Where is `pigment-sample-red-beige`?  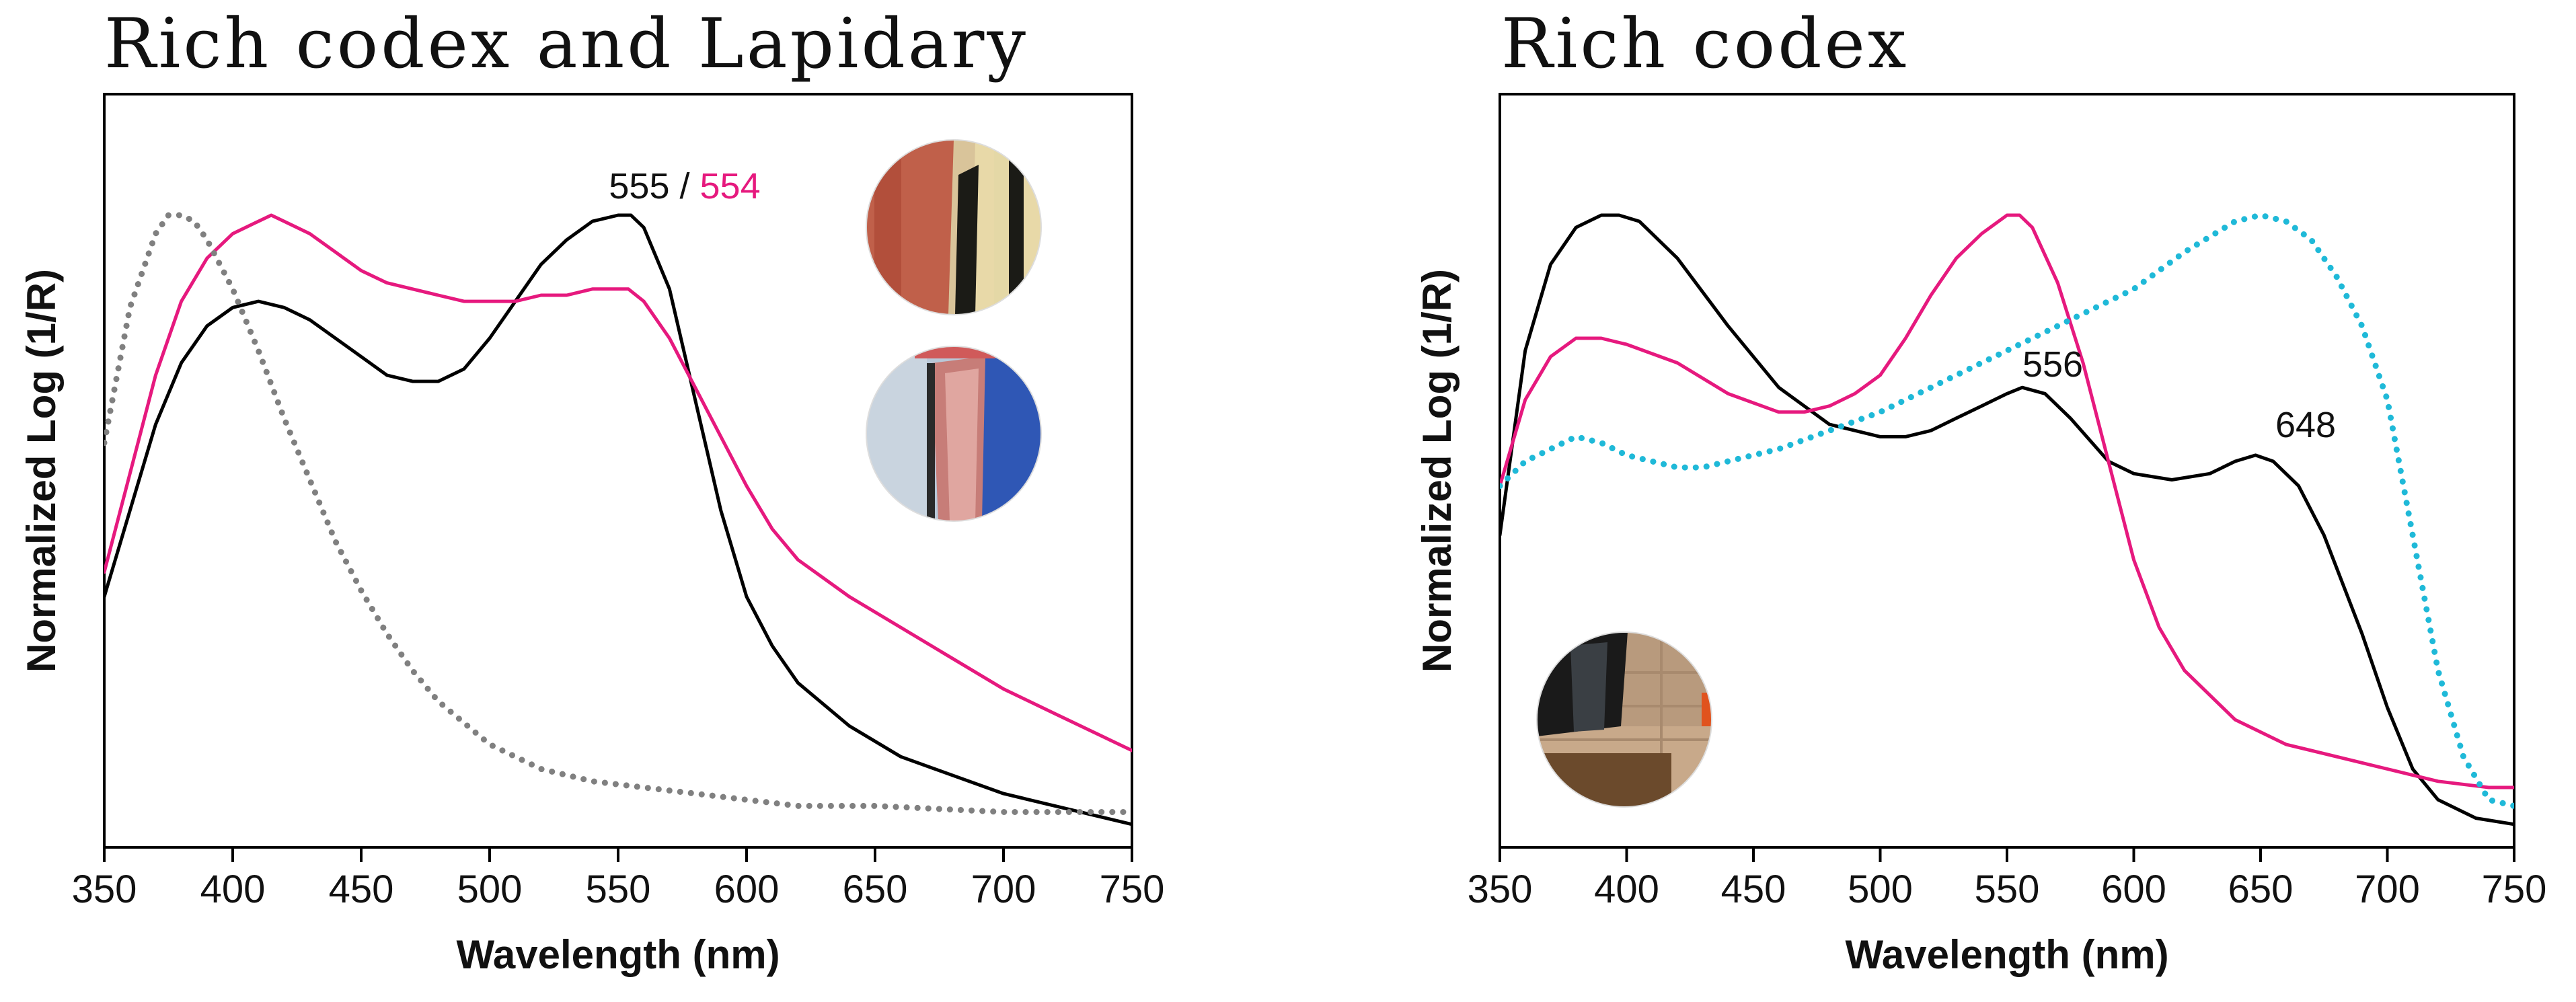
pigment-sample-red-beige is located at coordinates (953, 227).